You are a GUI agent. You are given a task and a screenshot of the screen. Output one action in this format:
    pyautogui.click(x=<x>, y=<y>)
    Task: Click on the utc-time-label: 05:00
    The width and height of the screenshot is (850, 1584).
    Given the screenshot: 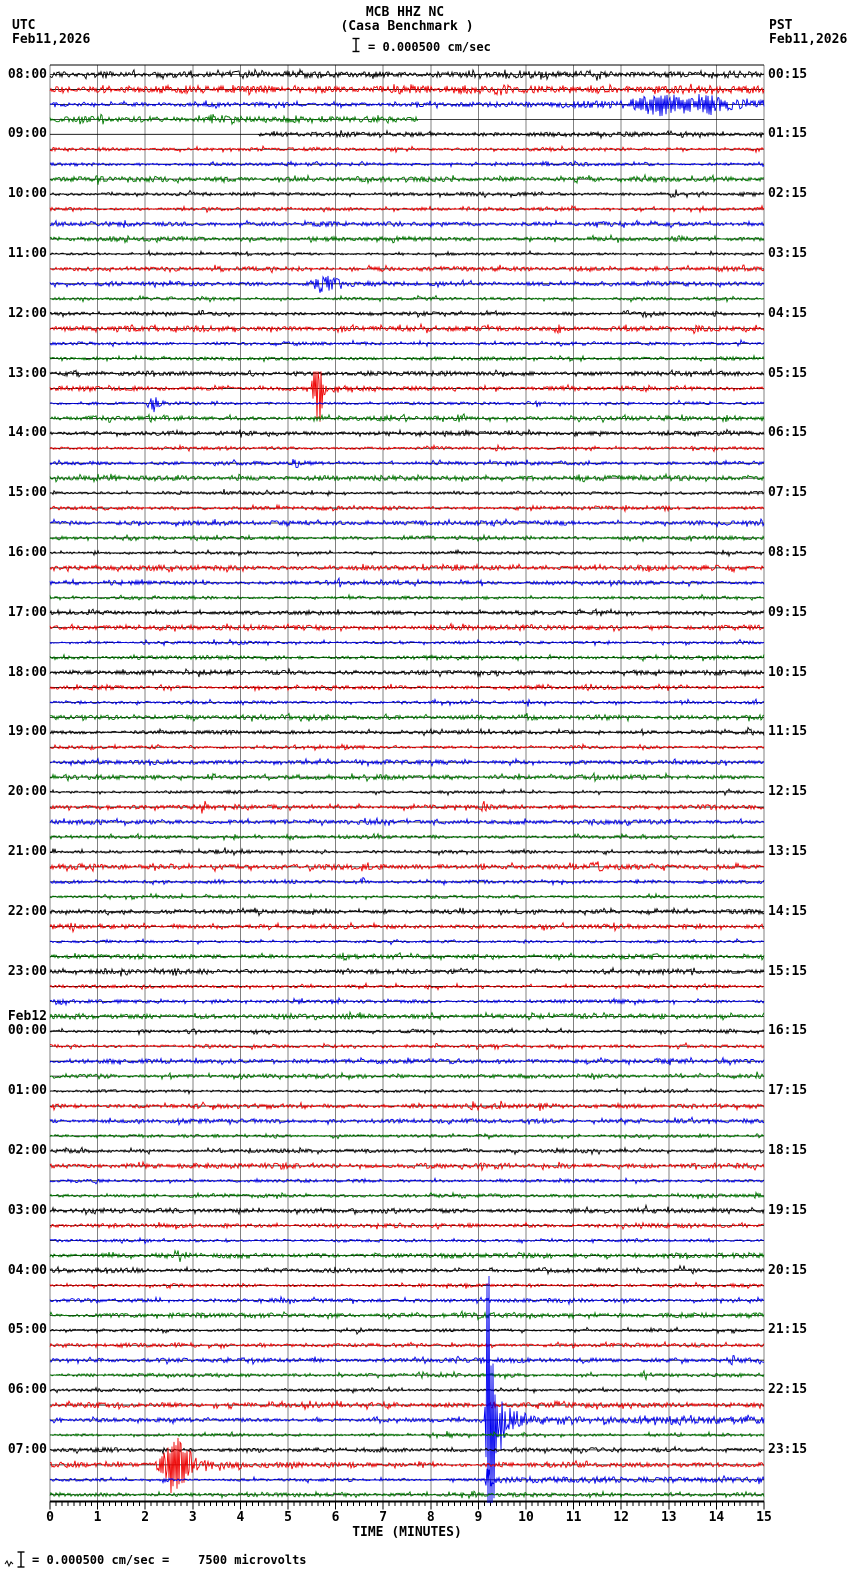 What is the action you would take?
    pyautogui.click(x=27, y=1330)
    